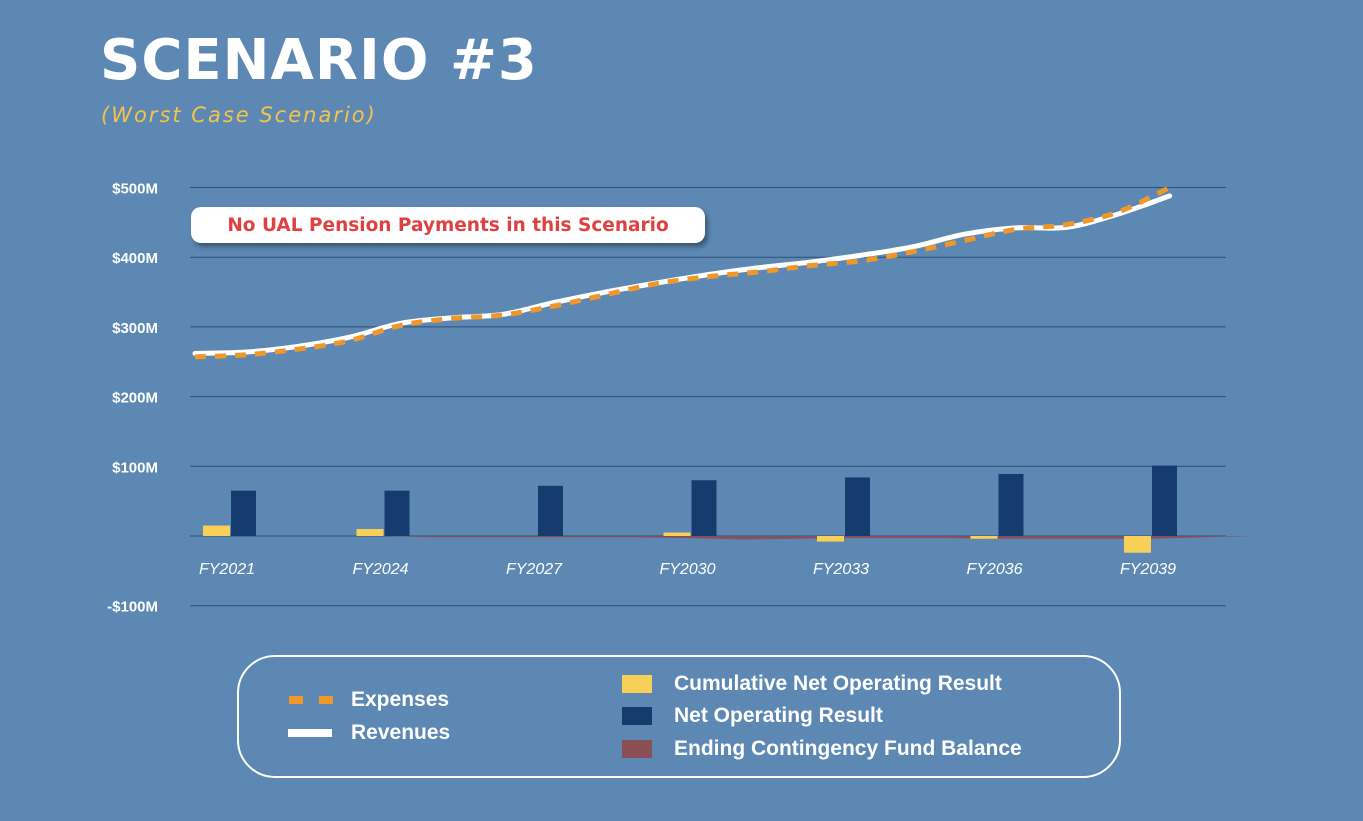 The image size is (1363, 821). Describe the element at coordinates (135, 467) in the screenshot. I see `y-tick-label: $100M` at that location.